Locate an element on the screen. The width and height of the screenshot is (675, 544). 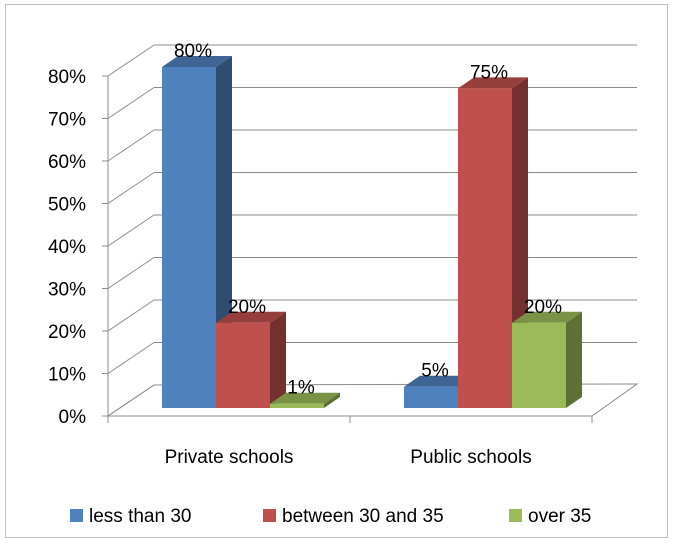
legend-label: less than 30 is located at coordinates (140, 516).